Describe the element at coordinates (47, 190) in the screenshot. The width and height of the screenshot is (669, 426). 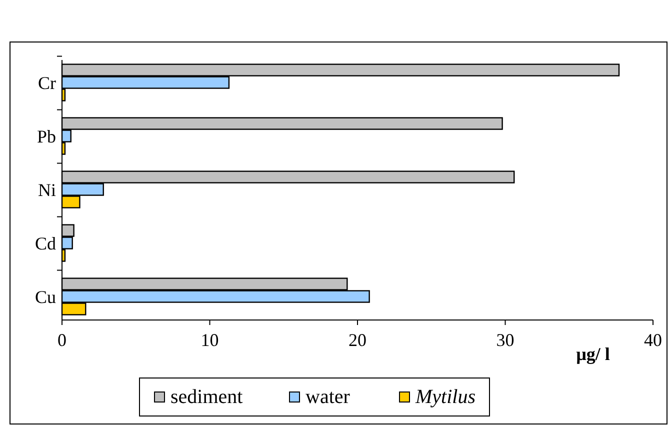
I see `y-tick-label: Ni` at that location.